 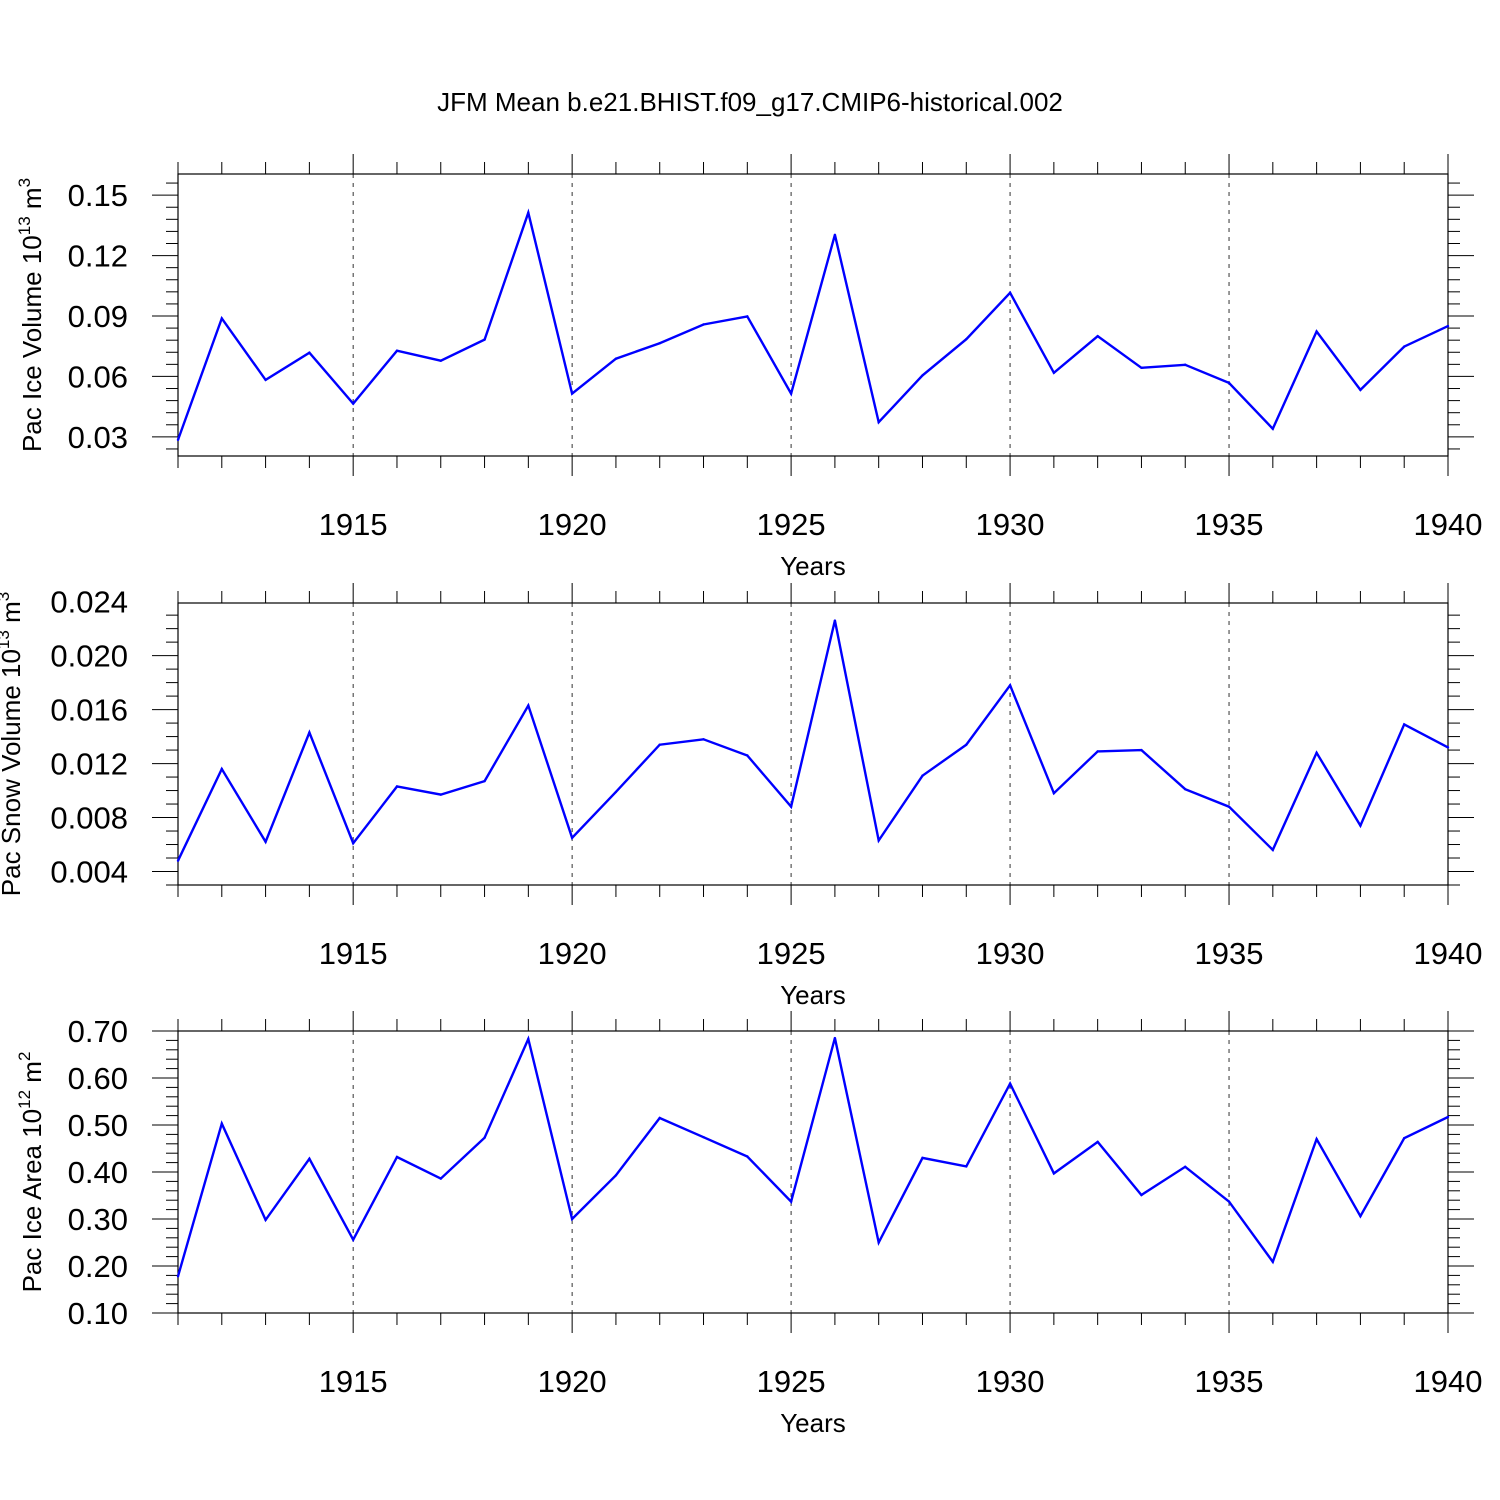 What do you see at coordinates (24, 1056) in the screenshot?
I see `y-axis-title-unit-exponent: 2` at bounding box center [24, 1056].